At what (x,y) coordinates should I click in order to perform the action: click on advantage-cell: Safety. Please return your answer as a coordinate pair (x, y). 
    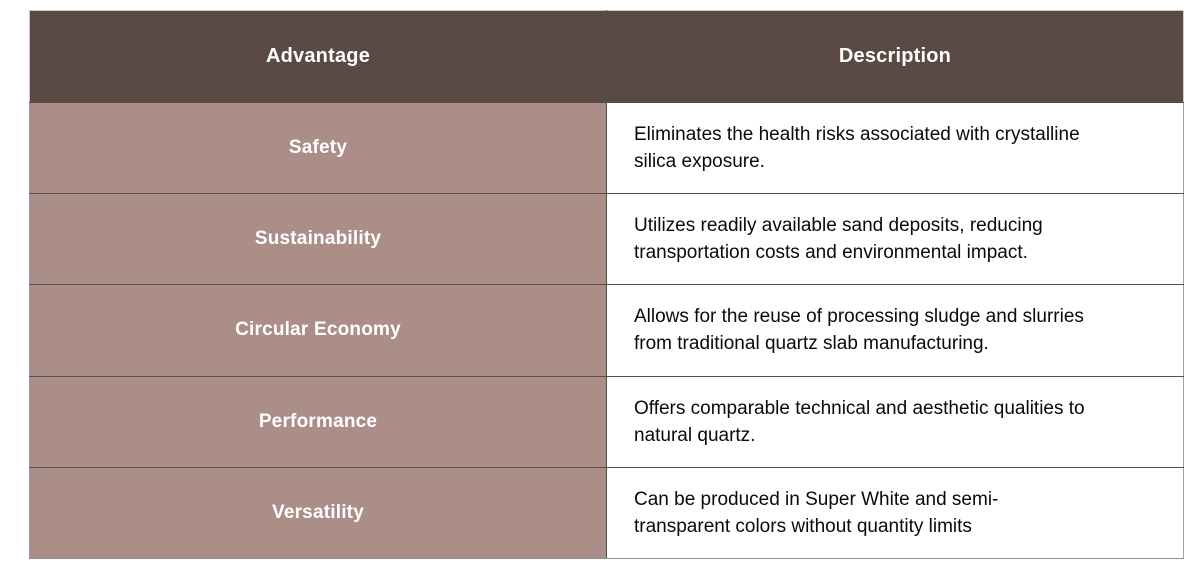
    Looking at the image, I should click on (318, 148).